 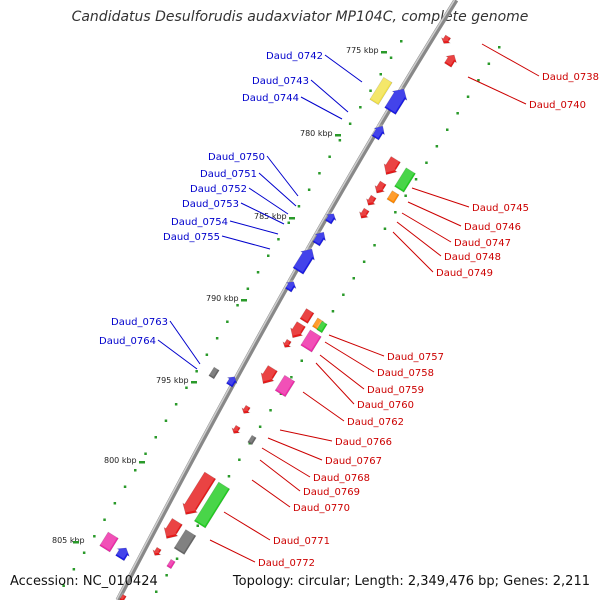 I want to click on gene-label: Daud_0772, so click(x=286, y=563).